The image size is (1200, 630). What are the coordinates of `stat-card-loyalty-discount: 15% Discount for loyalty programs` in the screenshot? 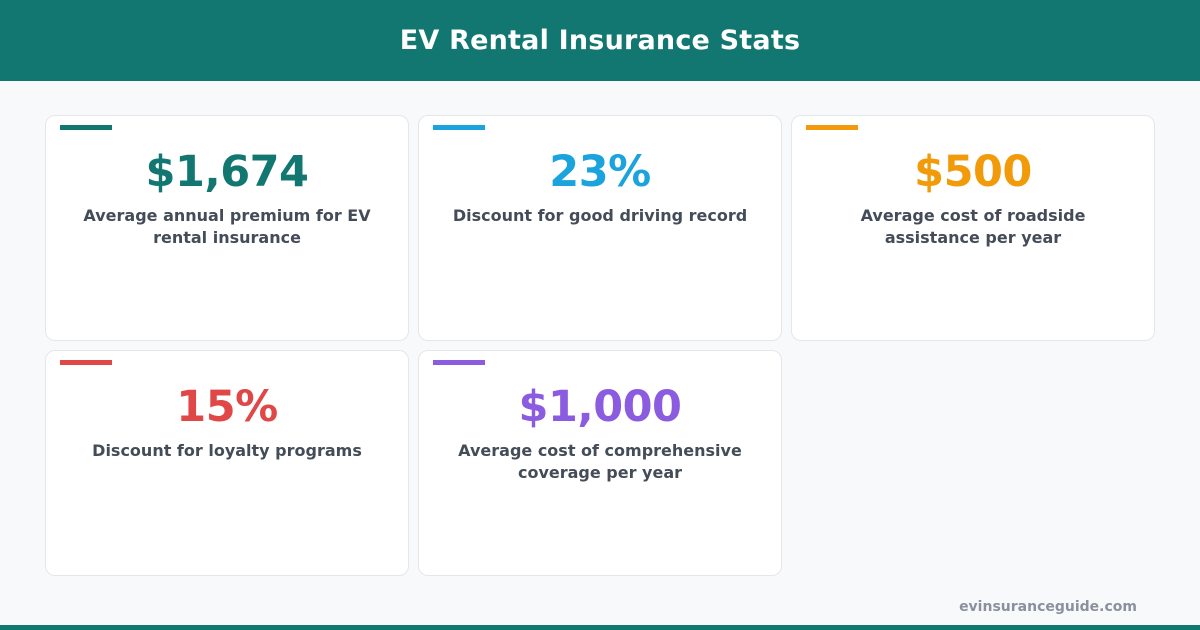 It's located at (227, 463).